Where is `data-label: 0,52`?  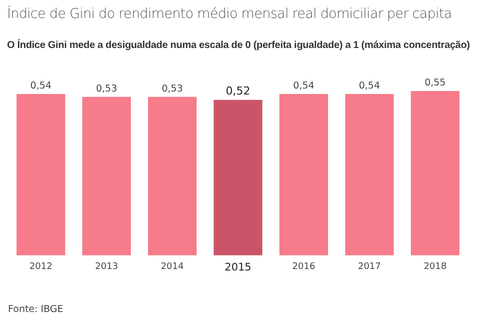
data-label: 0,52 is located at coordinates (238, 91).